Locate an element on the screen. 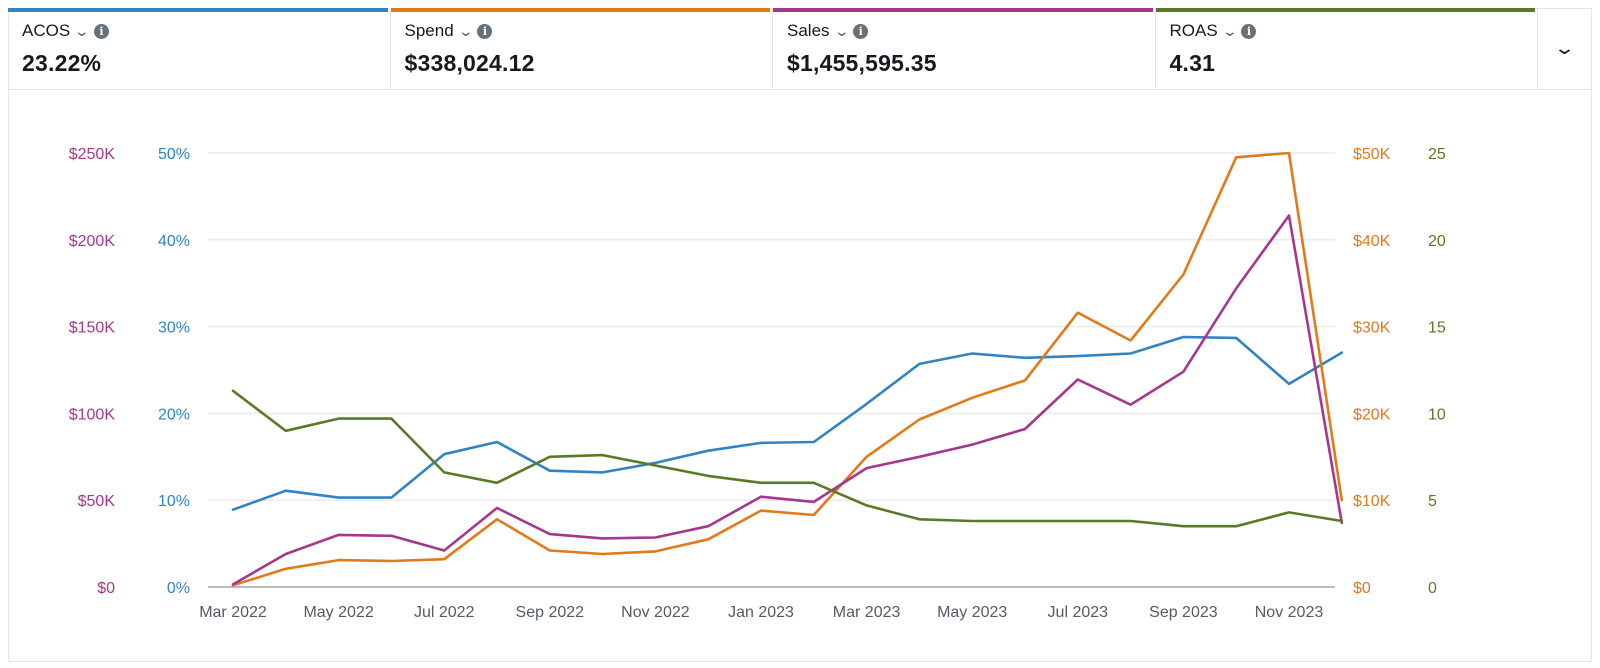 This screenshot has width=1600, height=668. acos-axis-tick-label: 20% is located at coordinates (174, 414).